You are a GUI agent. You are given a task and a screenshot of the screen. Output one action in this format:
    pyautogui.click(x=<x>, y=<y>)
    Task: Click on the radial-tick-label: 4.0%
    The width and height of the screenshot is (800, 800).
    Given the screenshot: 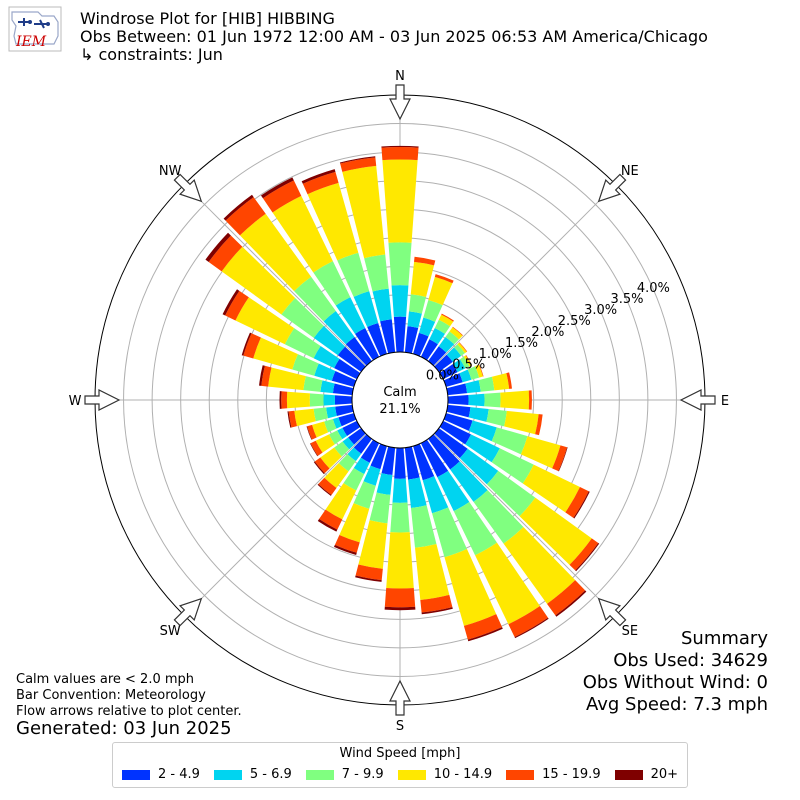 What is the action you would take?
    pyautogui.click(x=653, y=288)
    